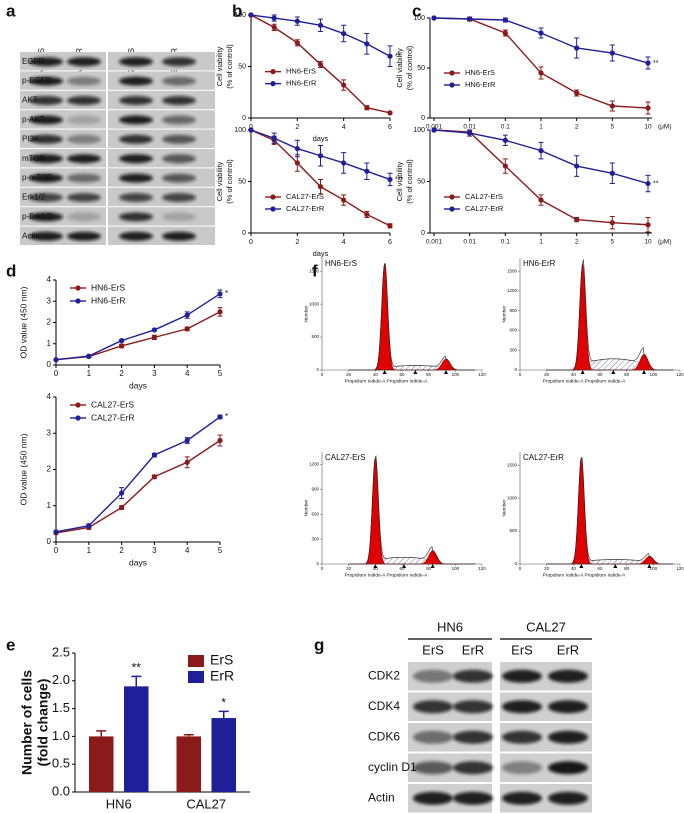 This screenshot has width=684, height=813. What do you see at coordinates (61, 790) in the screenshot?
I see `y-tick-label: 0.0` at bounding box center [61, 790].